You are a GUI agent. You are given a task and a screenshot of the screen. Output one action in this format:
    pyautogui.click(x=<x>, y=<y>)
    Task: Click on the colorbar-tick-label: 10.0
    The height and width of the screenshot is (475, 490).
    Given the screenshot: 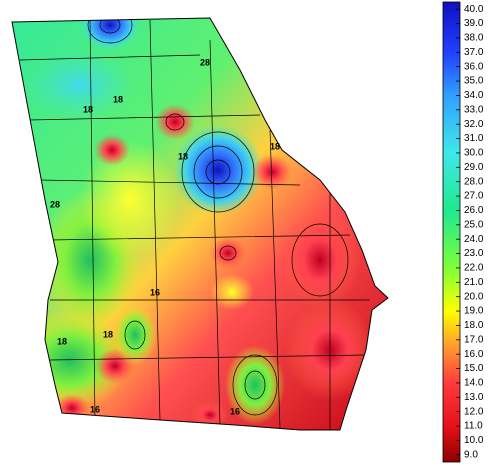 What is the action you would take?
    pyautogui.click(x=474, y=440)
    